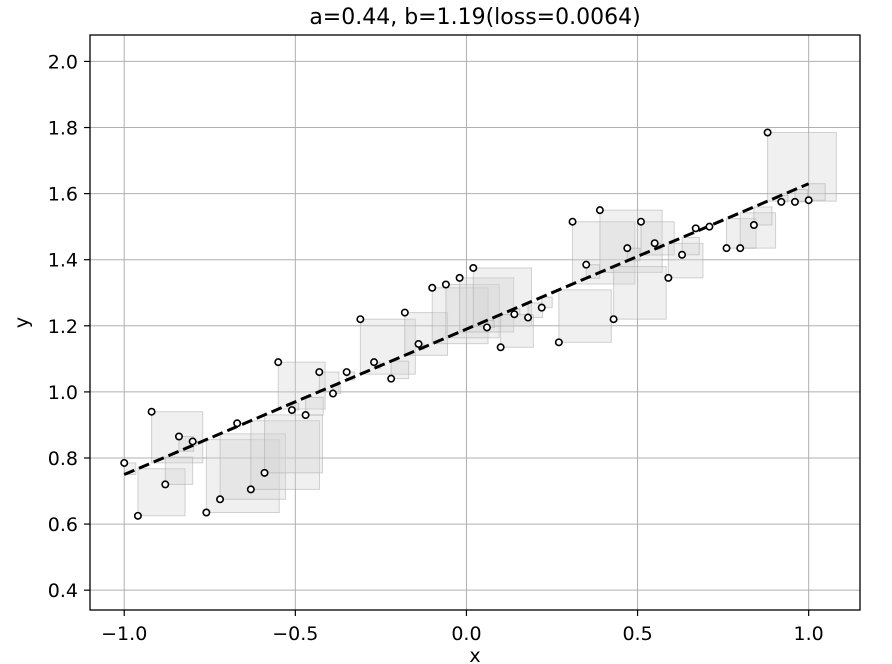  Describe the element at coordinates (63, 591) in the screenshot. I see `y-tick-label: 0.4` at that location.